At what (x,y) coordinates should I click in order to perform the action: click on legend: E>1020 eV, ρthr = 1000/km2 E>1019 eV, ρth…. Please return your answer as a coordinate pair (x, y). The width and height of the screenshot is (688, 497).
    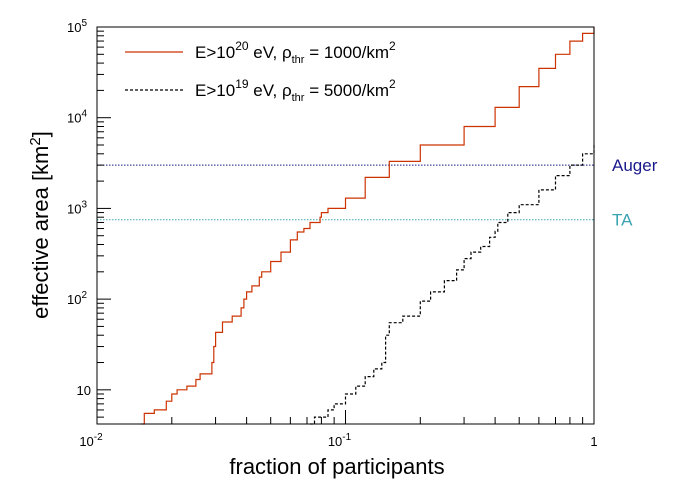
    Looking at the image, I should click on (260, 71).